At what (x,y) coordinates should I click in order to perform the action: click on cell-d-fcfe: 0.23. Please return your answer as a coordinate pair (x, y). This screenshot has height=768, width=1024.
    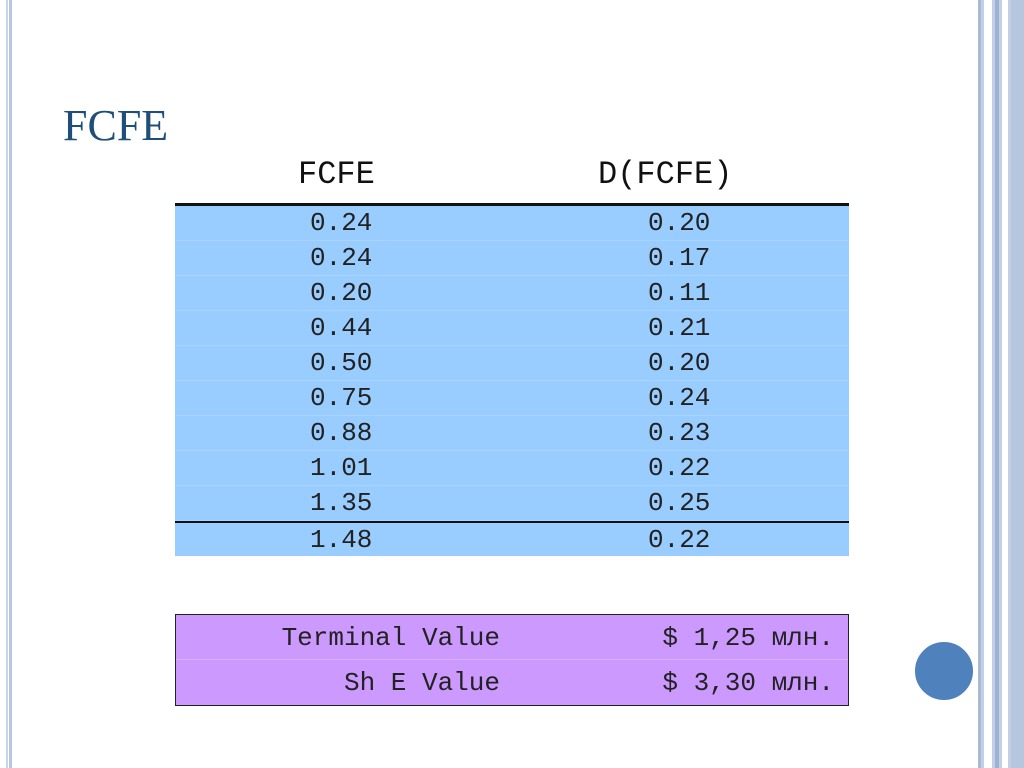
    Looking at the image, I should click on (679, 433).